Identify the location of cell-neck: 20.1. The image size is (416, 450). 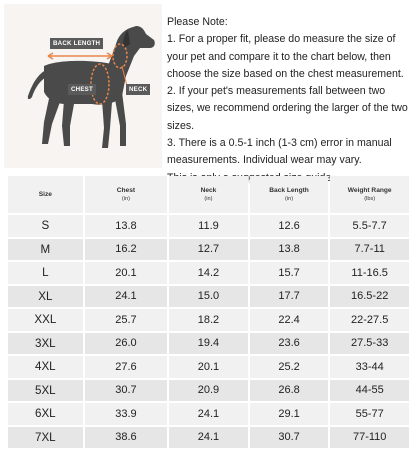
(208, 367).